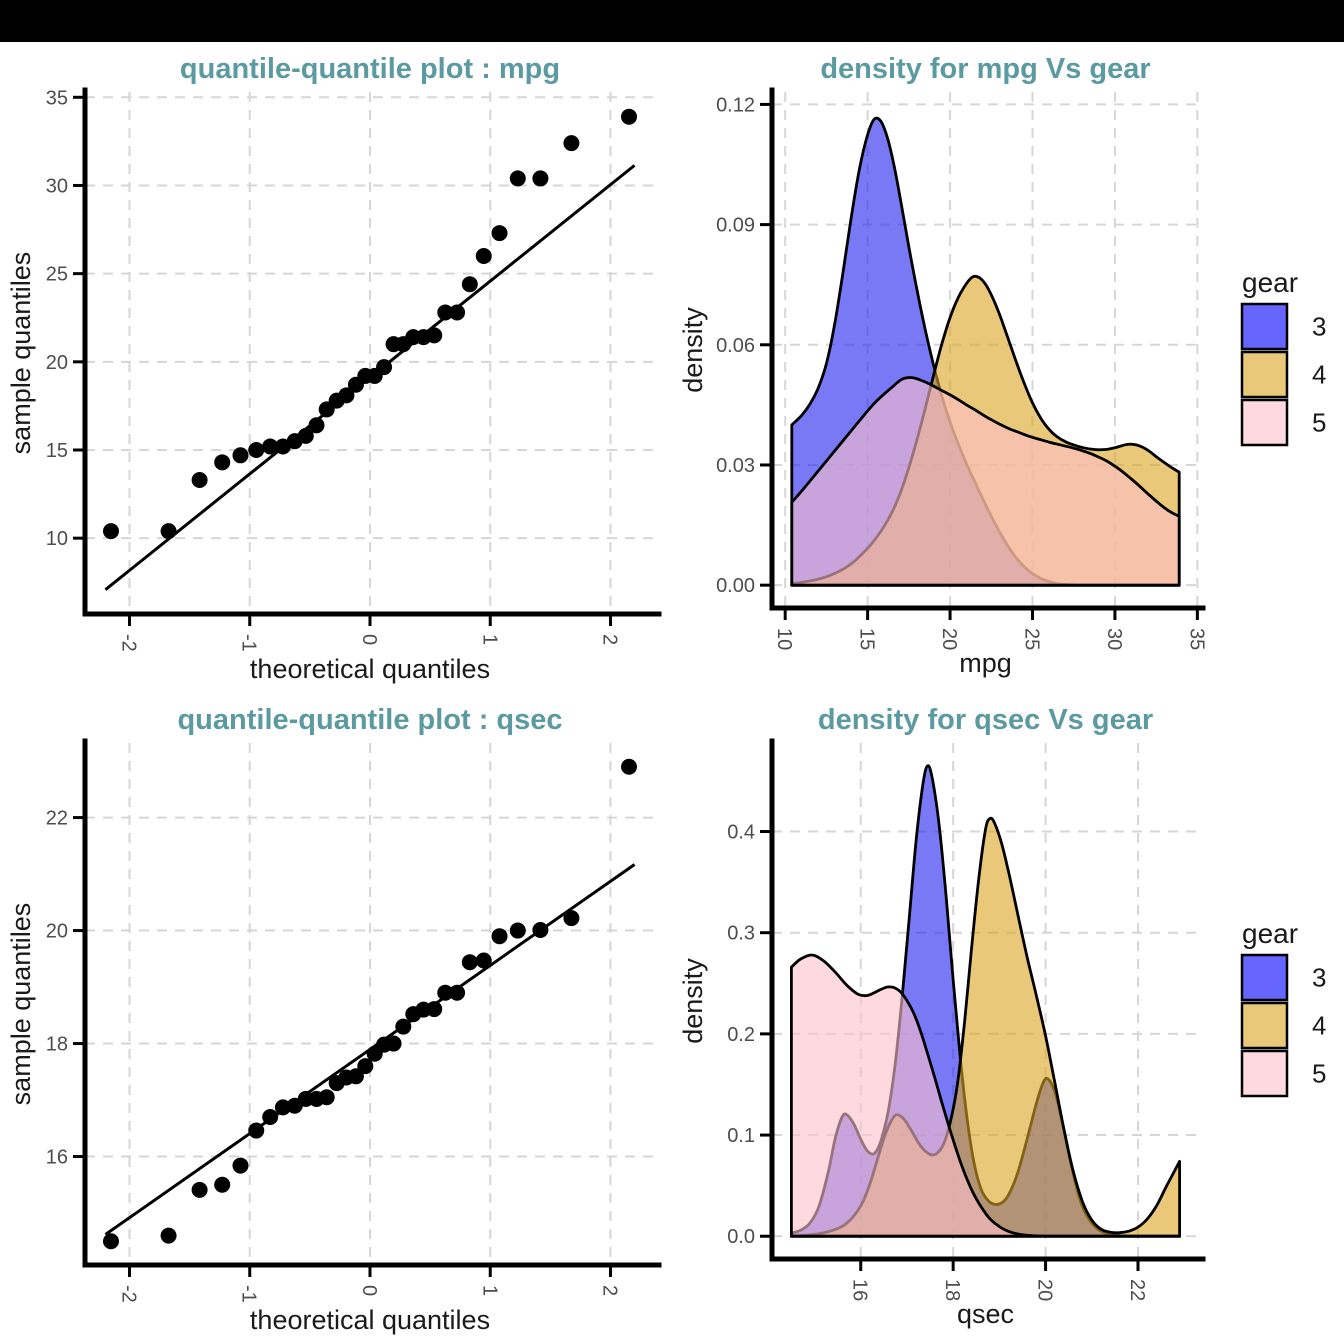  I want to click on plot-title: density for mpg Vs gear, so click(985, 69).